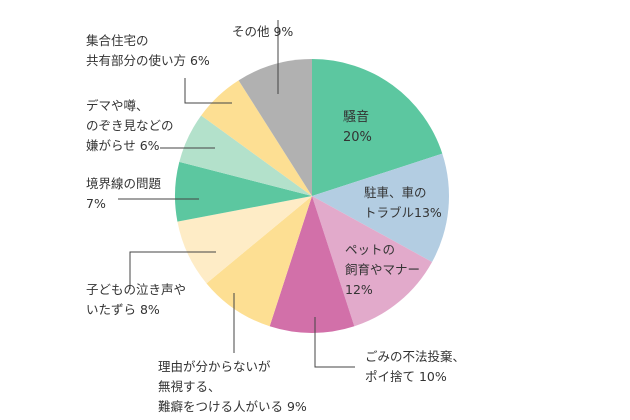  I want to click on label-line: 駐車、車の, so click(395, 192).